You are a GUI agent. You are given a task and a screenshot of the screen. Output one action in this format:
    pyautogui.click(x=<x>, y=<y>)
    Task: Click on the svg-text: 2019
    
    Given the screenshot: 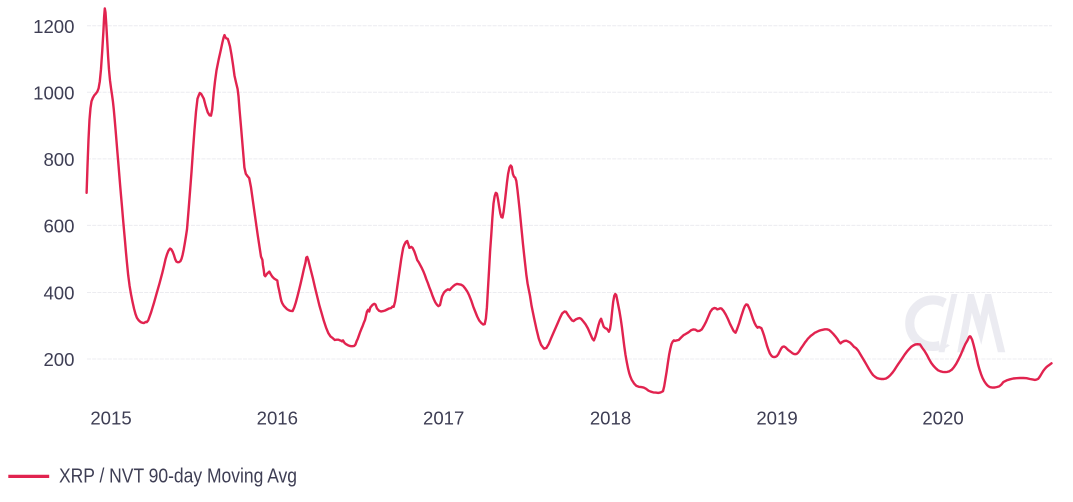 What is the action you would take?
    pyautogui.click(x=776, y=417)
    